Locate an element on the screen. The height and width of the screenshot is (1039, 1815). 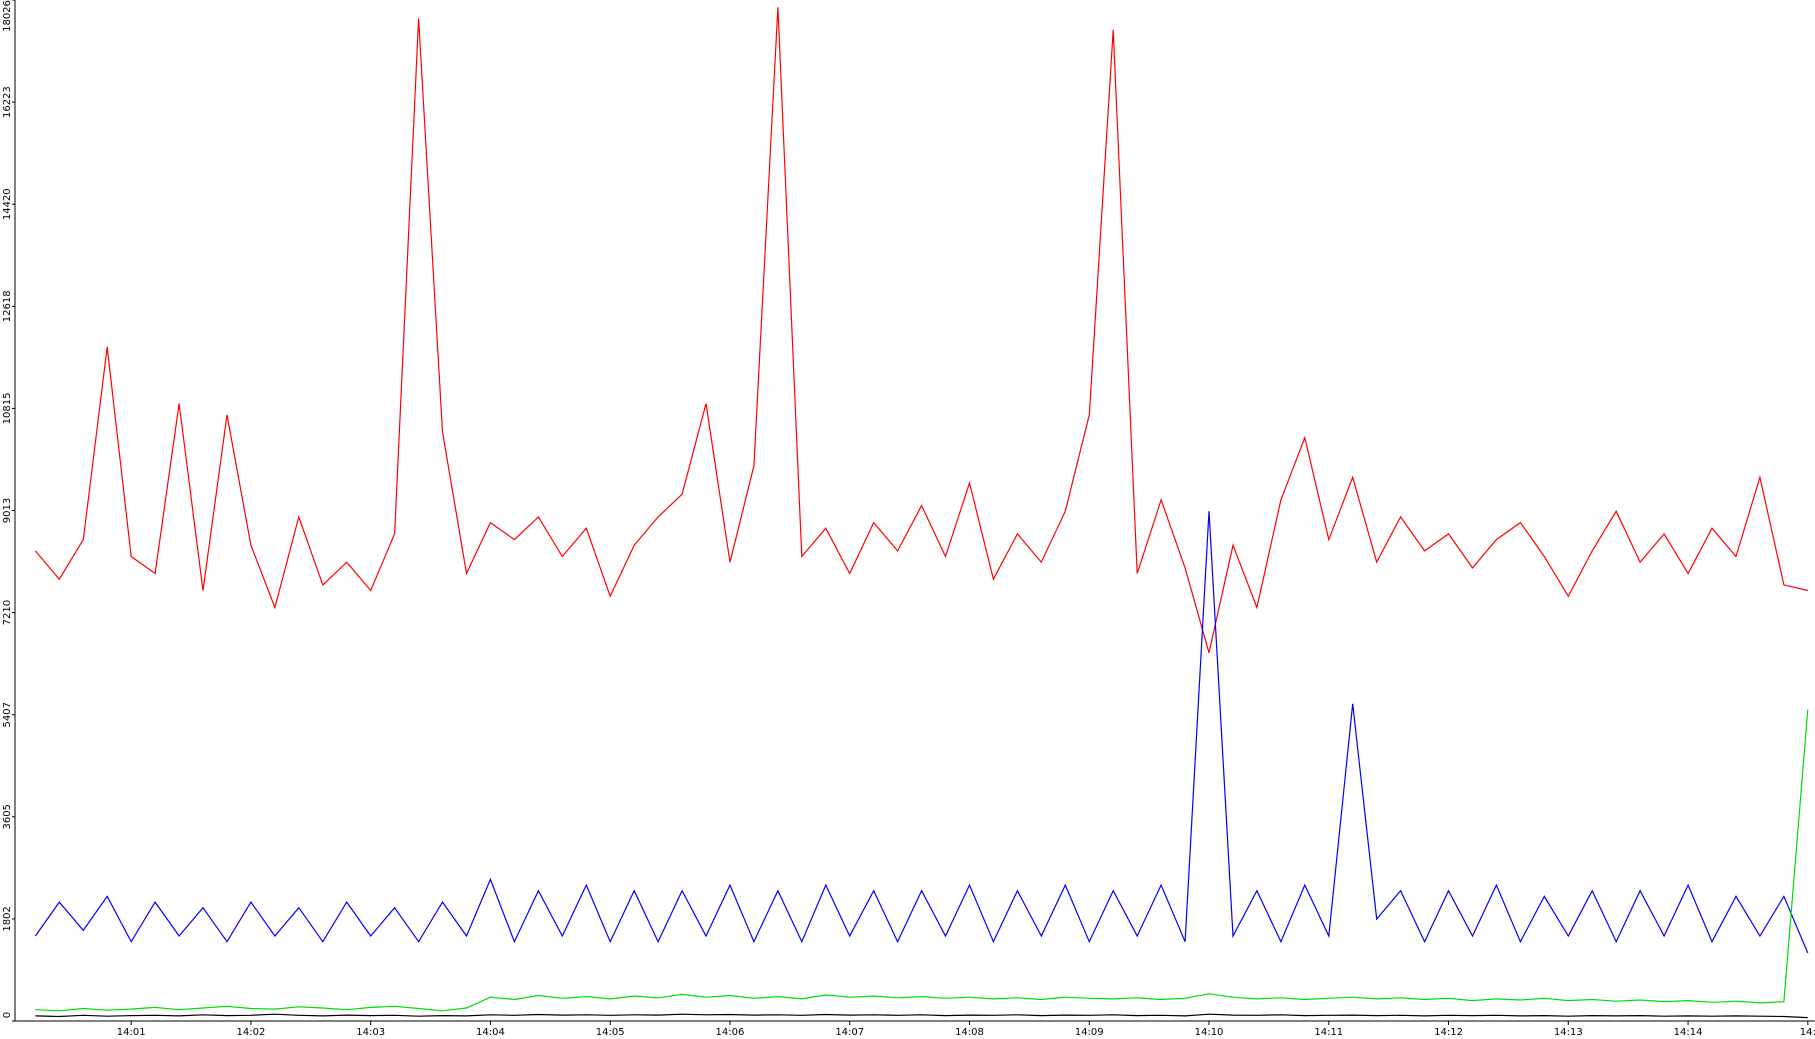
x-tick-label: 14:07 is located at coordinates (849, 1032).